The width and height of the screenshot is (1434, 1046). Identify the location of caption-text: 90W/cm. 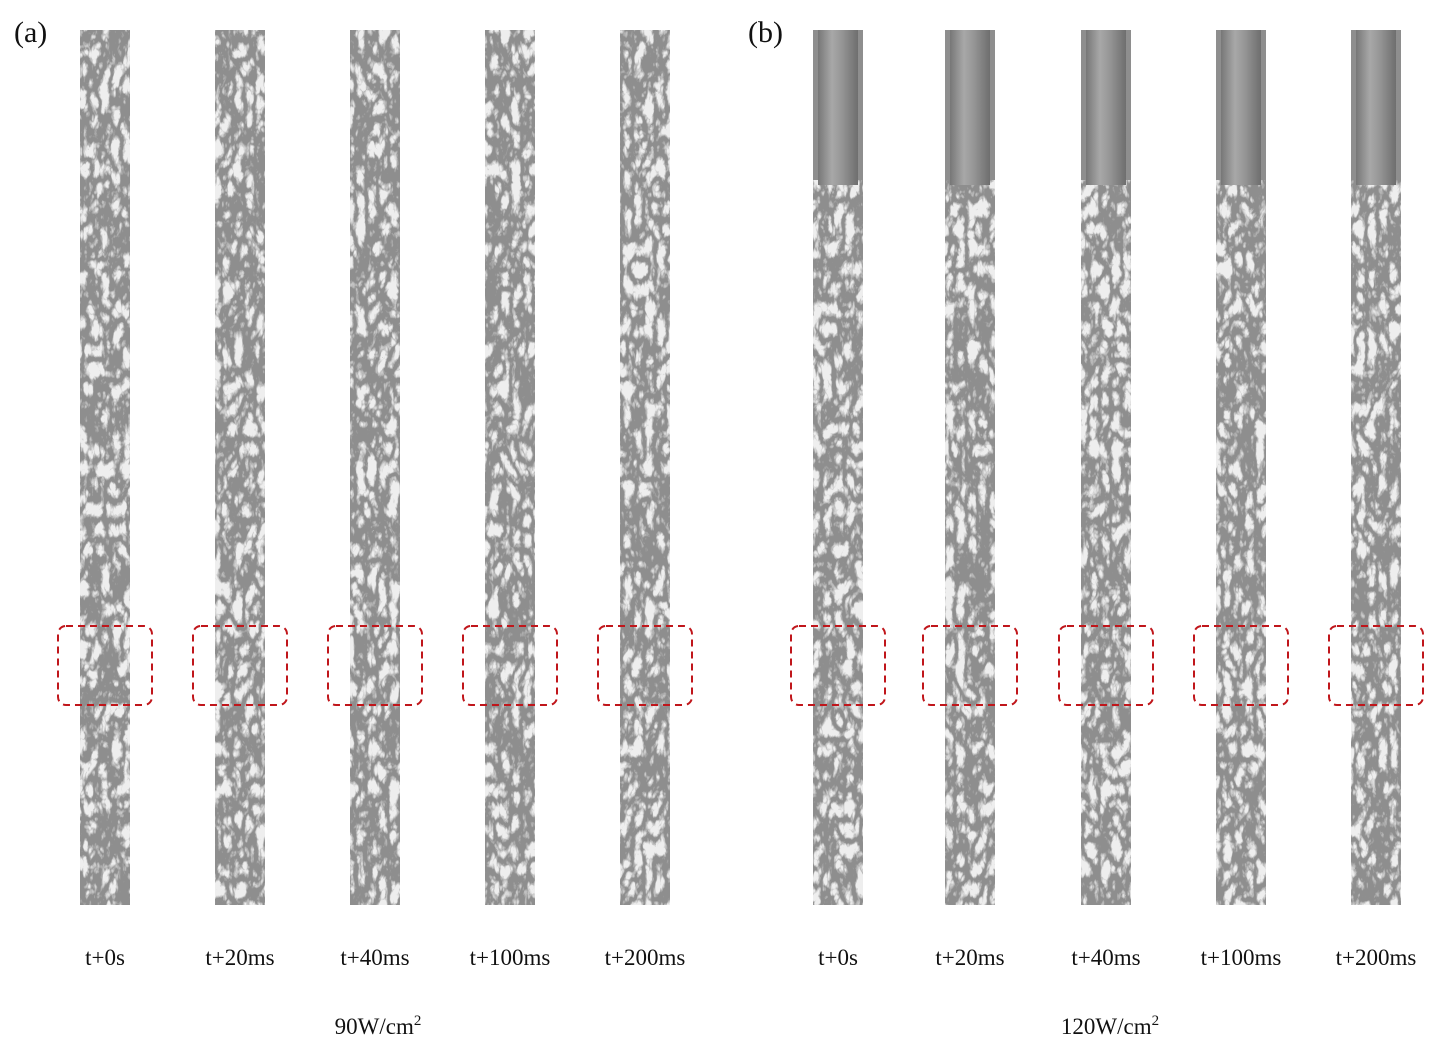
(374, 1026).